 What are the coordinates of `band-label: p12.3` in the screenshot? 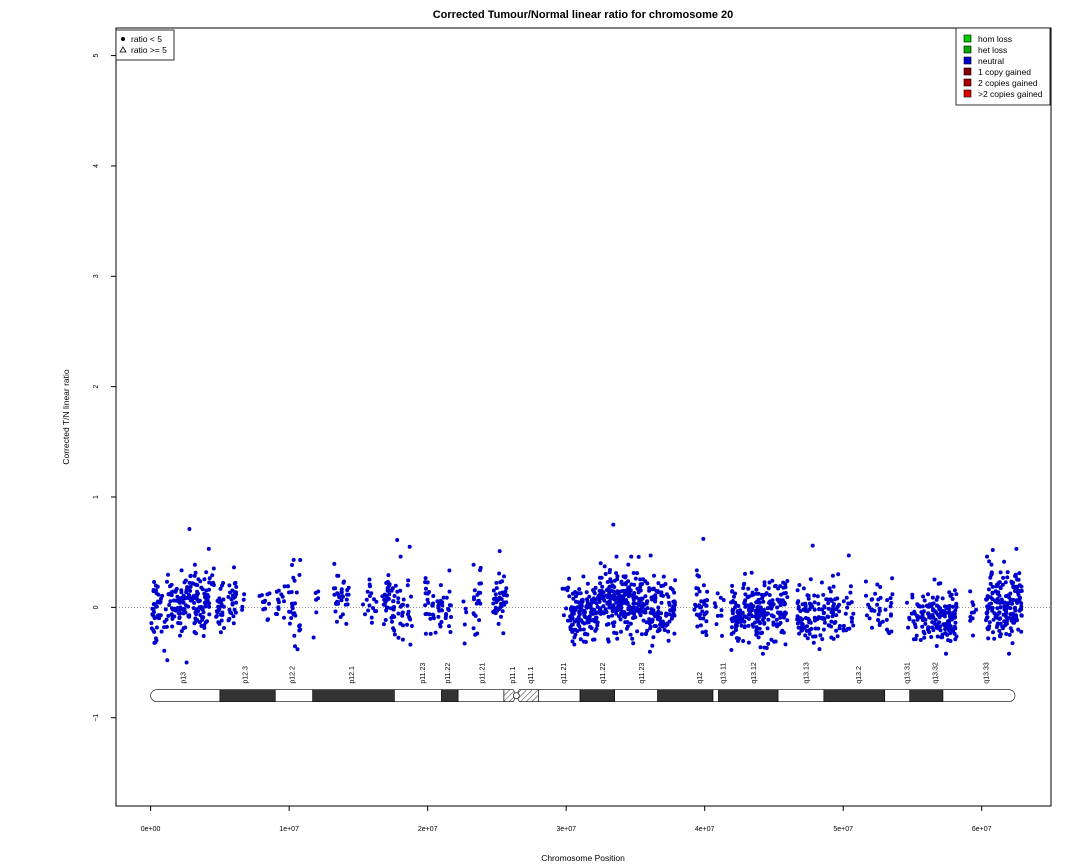 It's located at (246, 675).